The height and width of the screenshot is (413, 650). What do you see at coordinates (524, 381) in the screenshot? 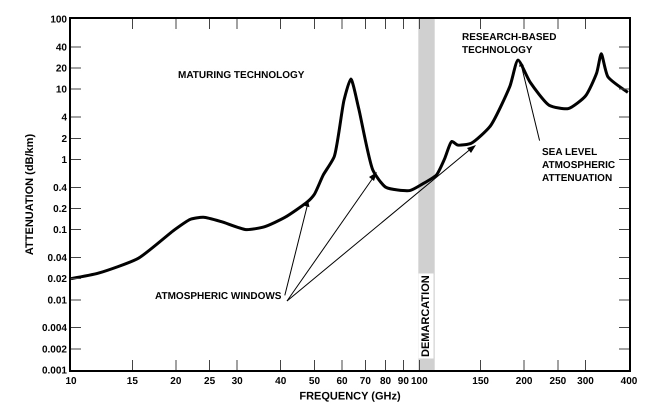
I see `x-tick-label: 200` at bounding box center [524, 381].